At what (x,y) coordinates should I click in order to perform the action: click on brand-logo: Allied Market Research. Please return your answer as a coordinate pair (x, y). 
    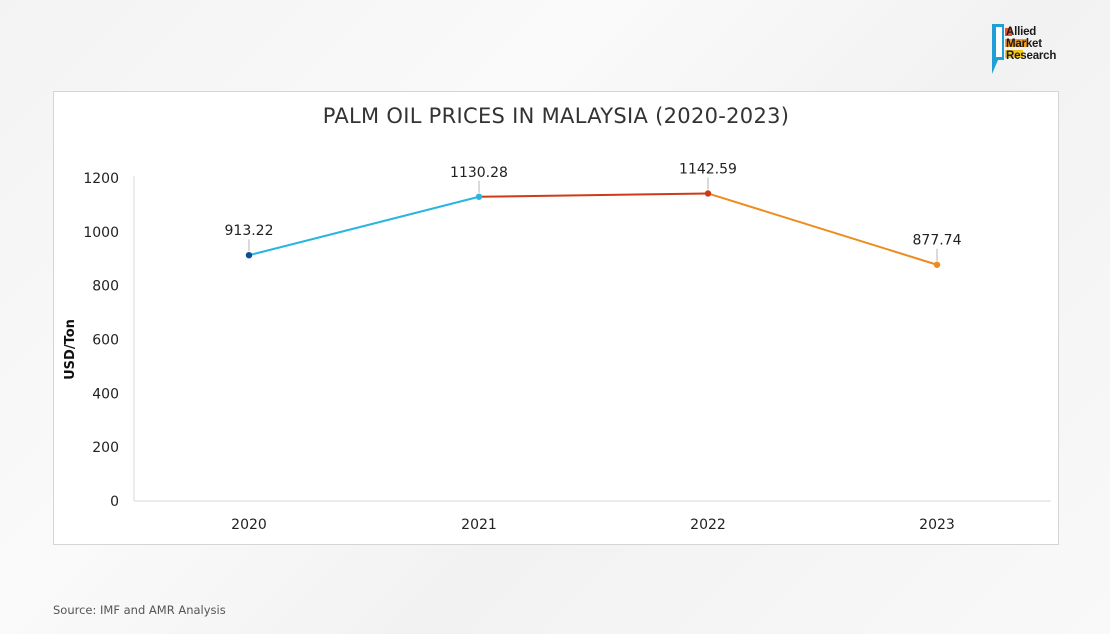
    Looking at the image, I should click on (1041, 50).